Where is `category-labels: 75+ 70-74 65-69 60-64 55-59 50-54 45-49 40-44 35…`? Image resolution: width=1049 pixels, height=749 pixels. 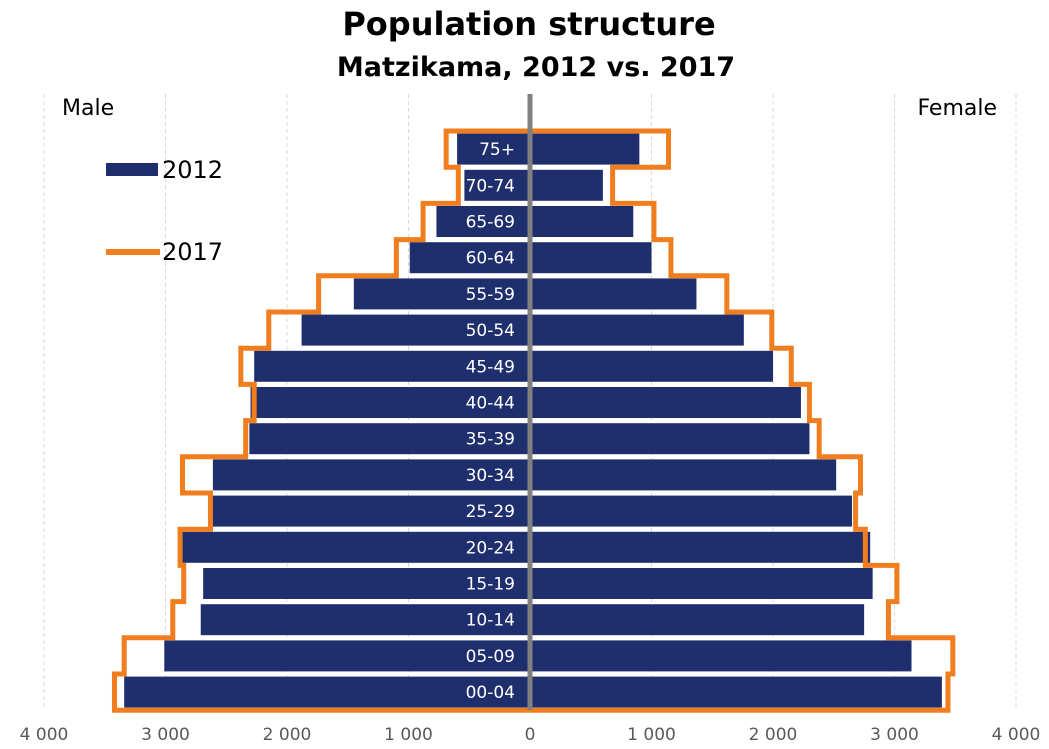
category-labels: 75+ 70-74 65-69 60-64 55-59 50-54 45-49 40-44 35… is located at coordinates (490, 421).